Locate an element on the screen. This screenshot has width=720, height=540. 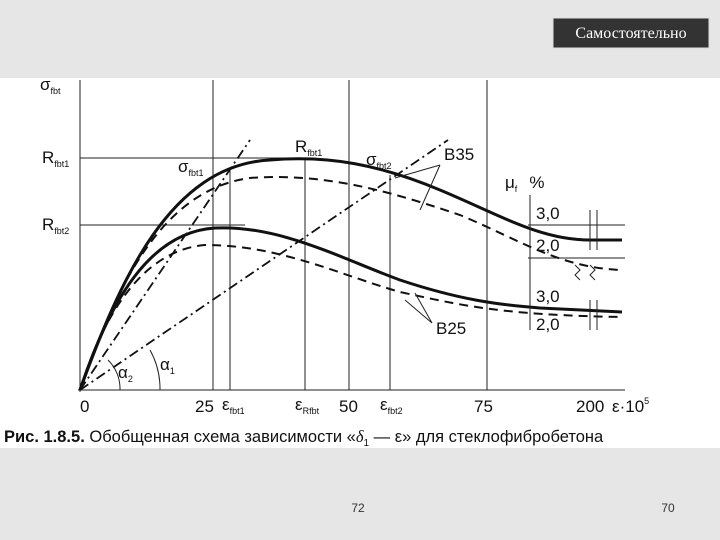
text-part: ε·10 is located at coordinates (628, 406).